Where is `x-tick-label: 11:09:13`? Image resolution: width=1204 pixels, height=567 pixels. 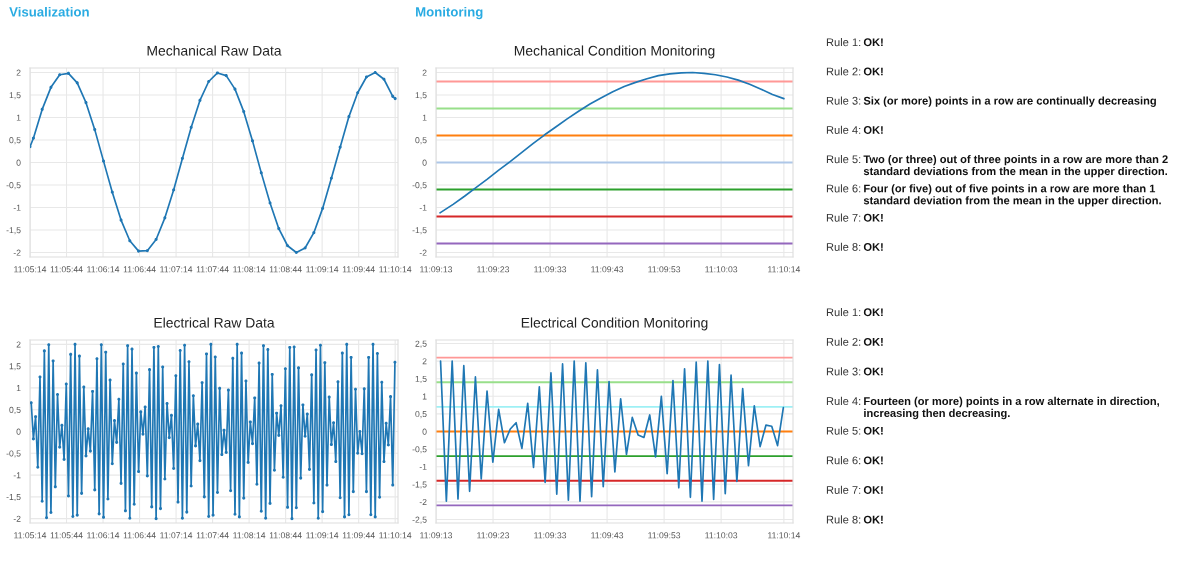 x-tick-label: 11:09:13 is located at coordinates (436, 269).